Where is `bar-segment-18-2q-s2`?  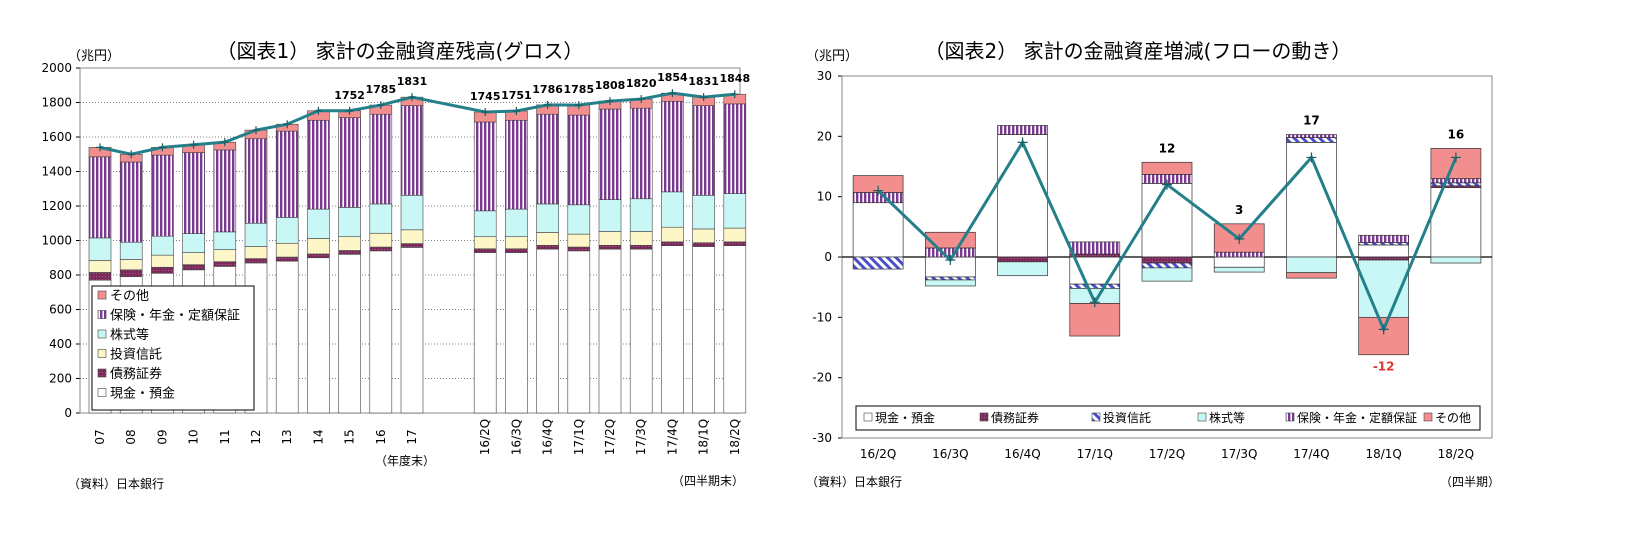
bar-segment-18-2q-s2 is located at coordinates (1456, 184).